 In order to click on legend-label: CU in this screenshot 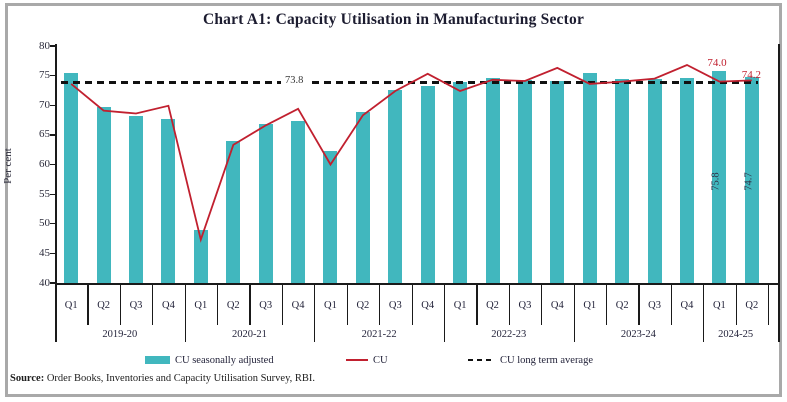, I will do `click(380, 360)`.